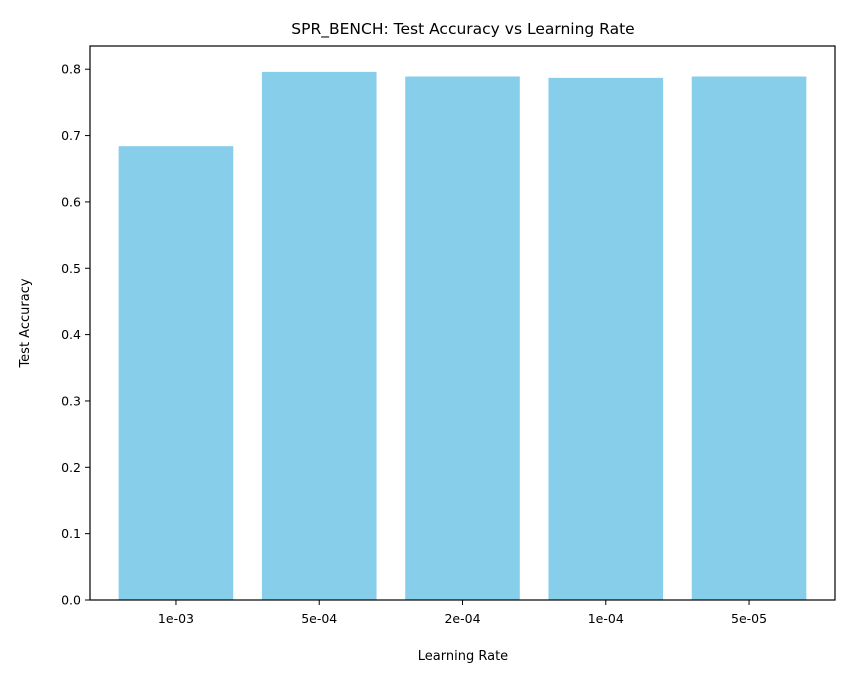 The height and width of the screenshot is (678, 850). I want to click on x-tick-label: 1e-04, so click(606, 618).